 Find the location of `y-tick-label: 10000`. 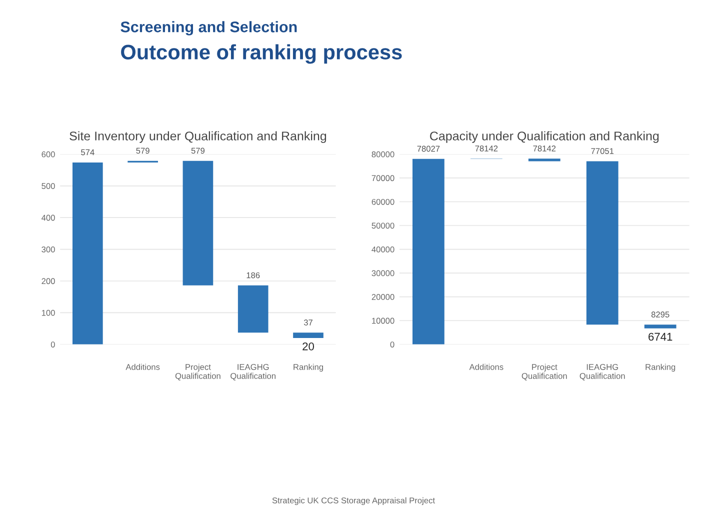

y-tick-label: 10000 is located at coordinates (383, 321).